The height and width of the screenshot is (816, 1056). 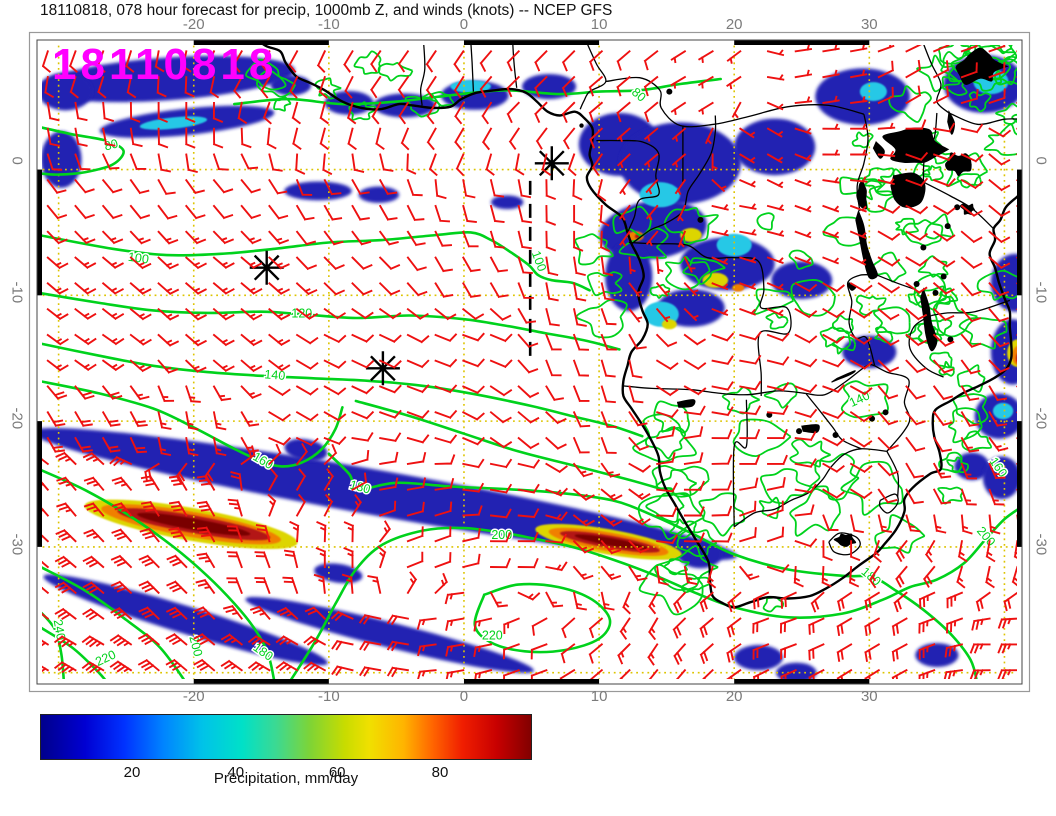 I want to click on contour-label: 100, so click(x=138, y=258).